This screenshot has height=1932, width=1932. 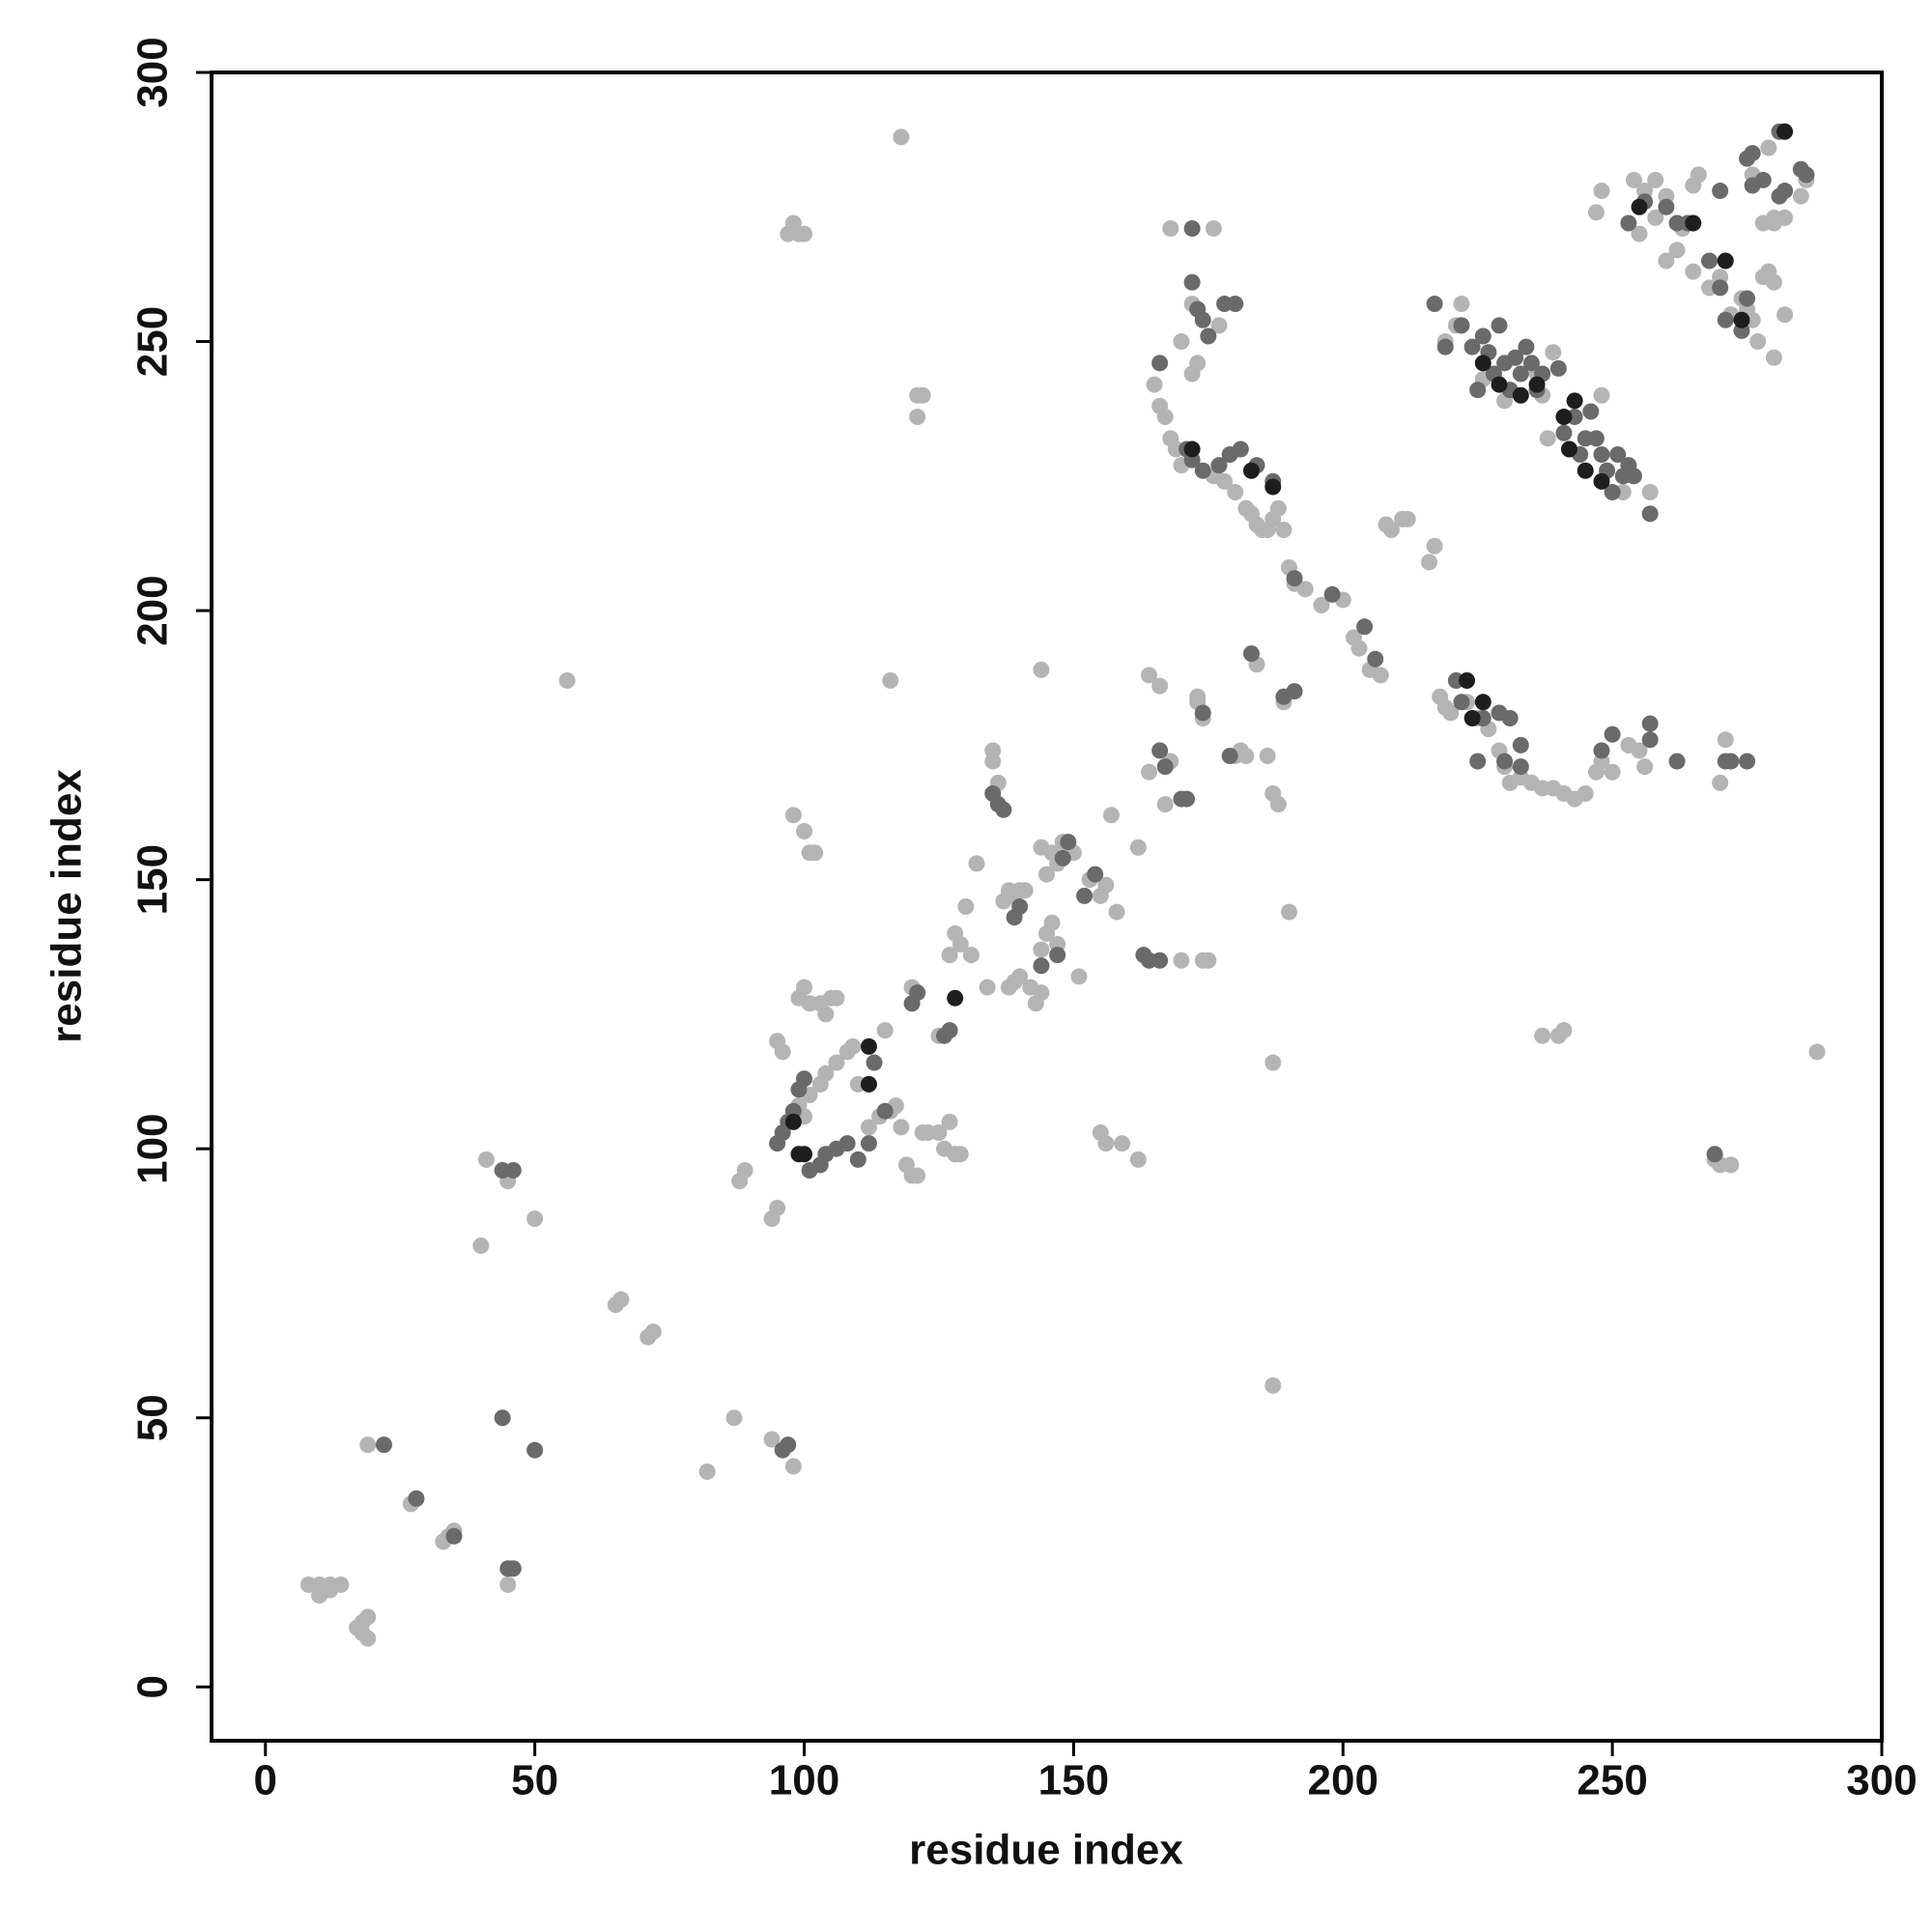 What do you see at coordinates (153, 1148) in the screenshot?
I see `y-tick-label: 100` at bounding box center [153, 1148].